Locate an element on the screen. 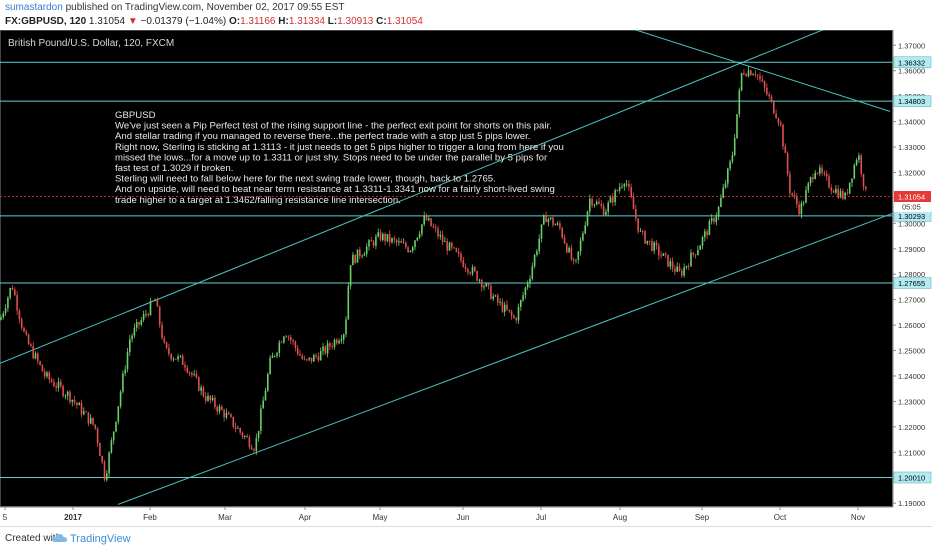 Image resolution: width=932 pixels, height=551 pixels. y-tick-label-2: 1.21000 is located at coordinates (911, 452).